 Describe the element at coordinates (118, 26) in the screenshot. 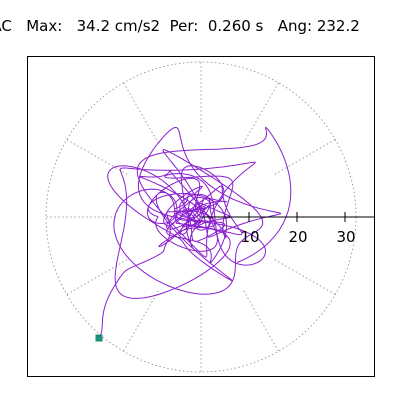

I see `max-value: 34.2 cm/s2` at that location.